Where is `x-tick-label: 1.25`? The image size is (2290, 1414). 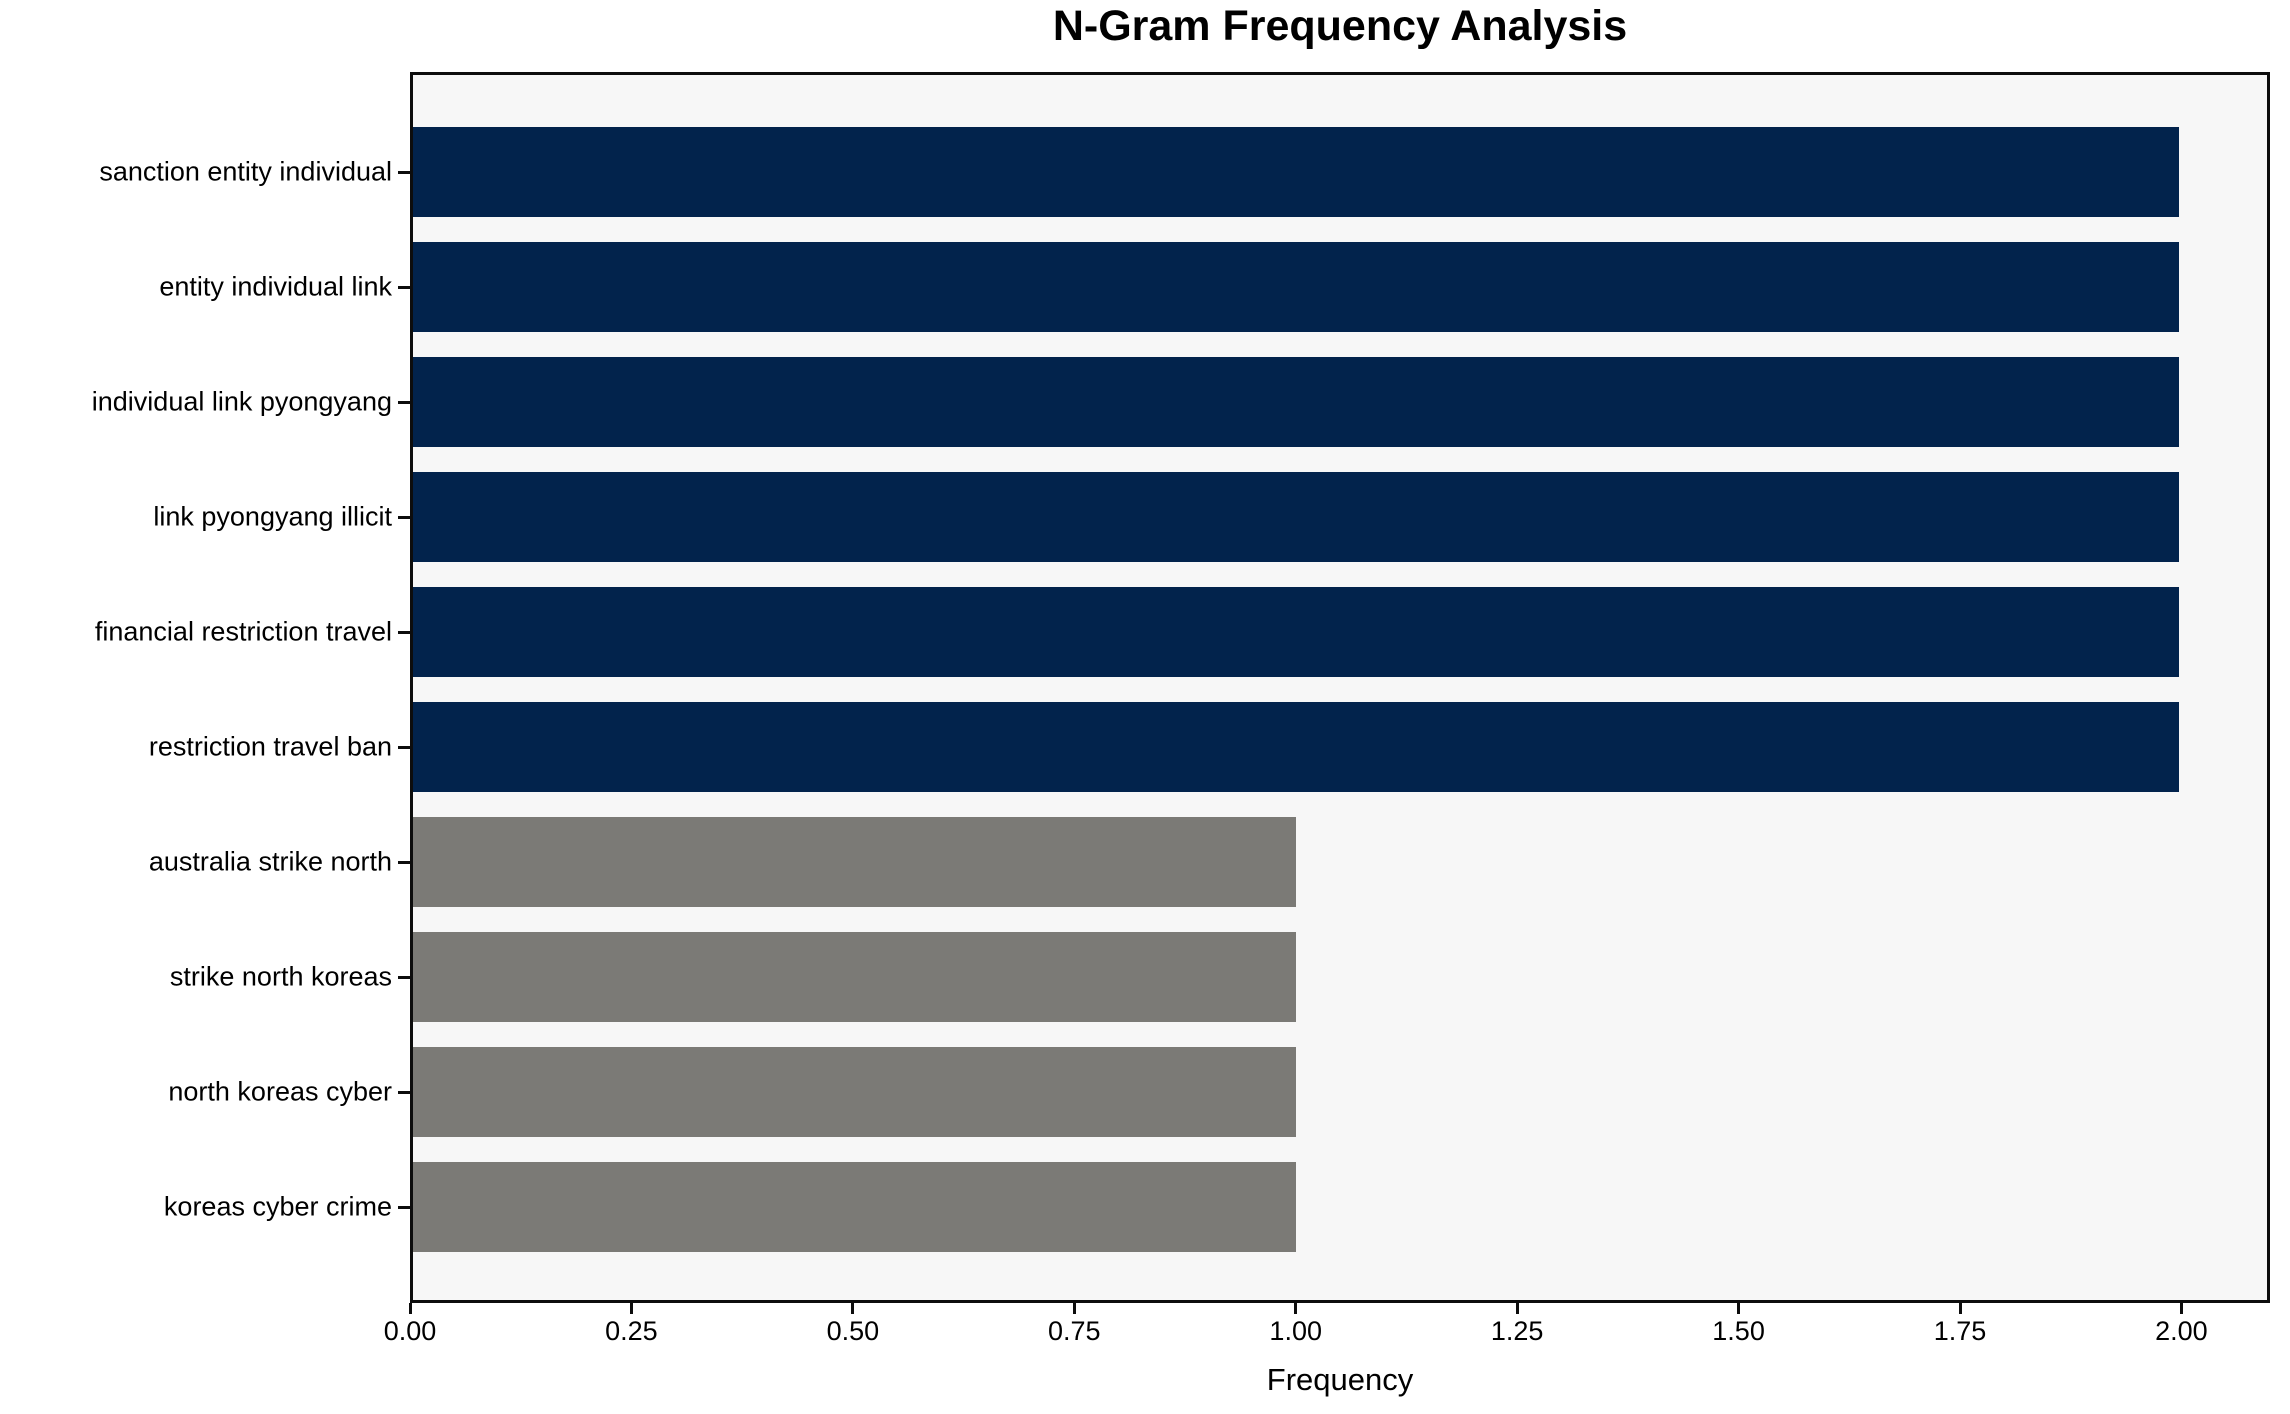 x-tick-label: 1.25 is located at coordinates (1517, 1331).